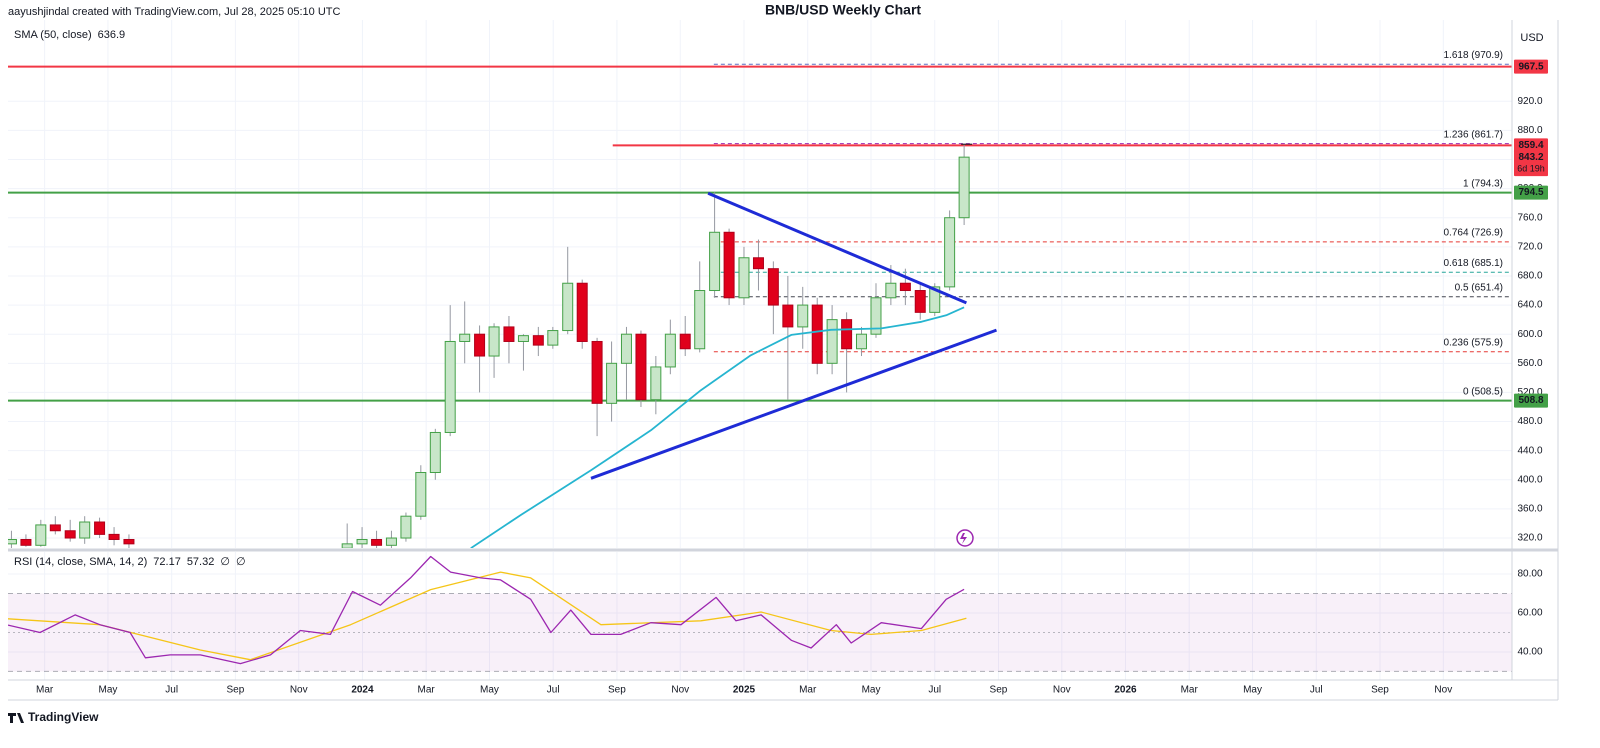 This screenshot has height=748, width=1600. Describe the element at coordinates (1529, 479) in the screenshot. I see `y-tick-label: 400.0` at that location.